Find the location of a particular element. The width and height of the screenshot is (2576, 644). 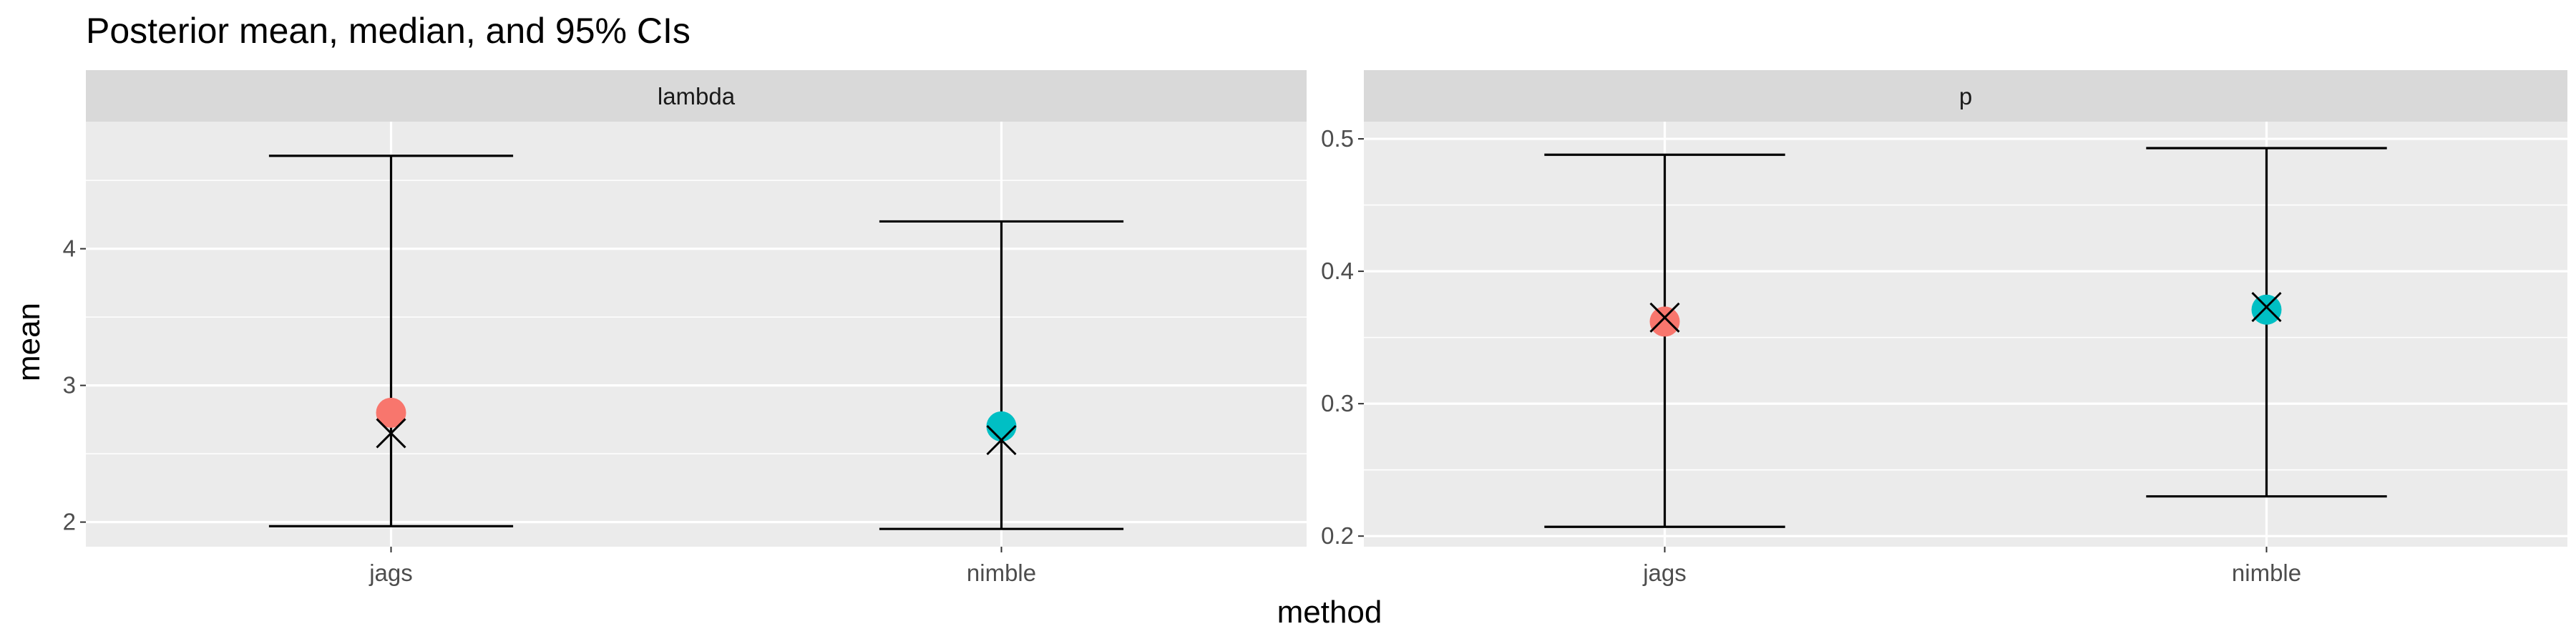

facet-strip-label: lambda is located at coordinates (697, 96).